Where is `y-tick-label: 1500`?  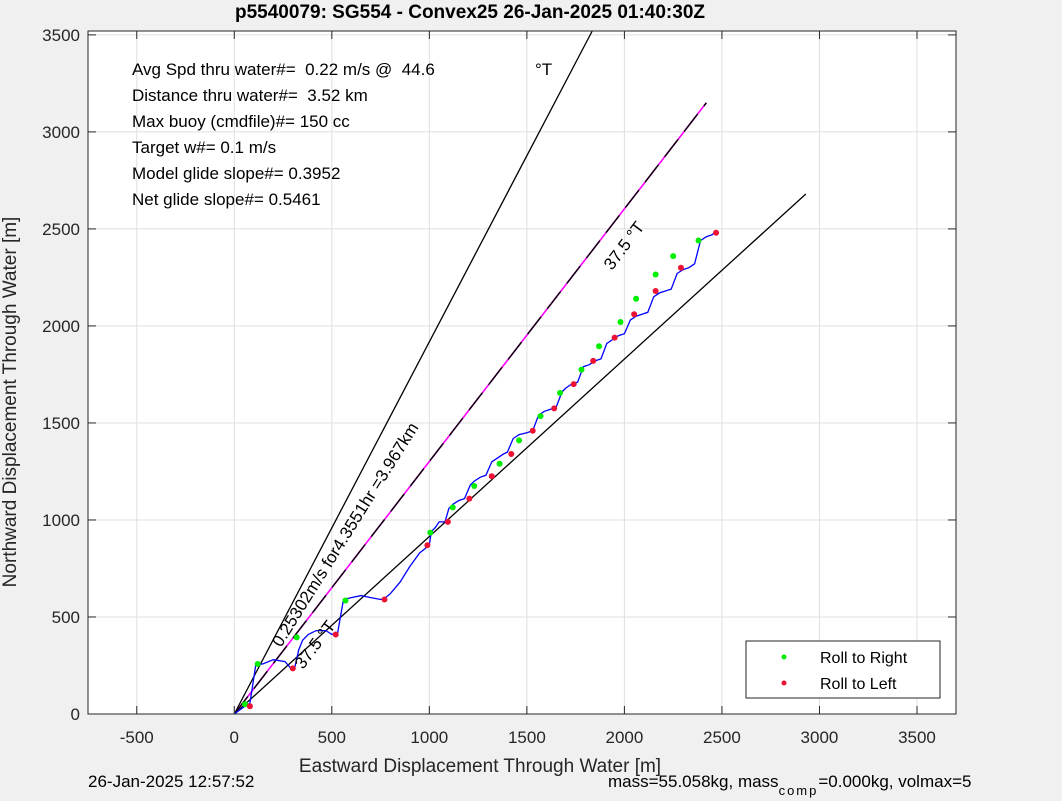 y-tick-label: 1500 is located at coordinates (61, 423).